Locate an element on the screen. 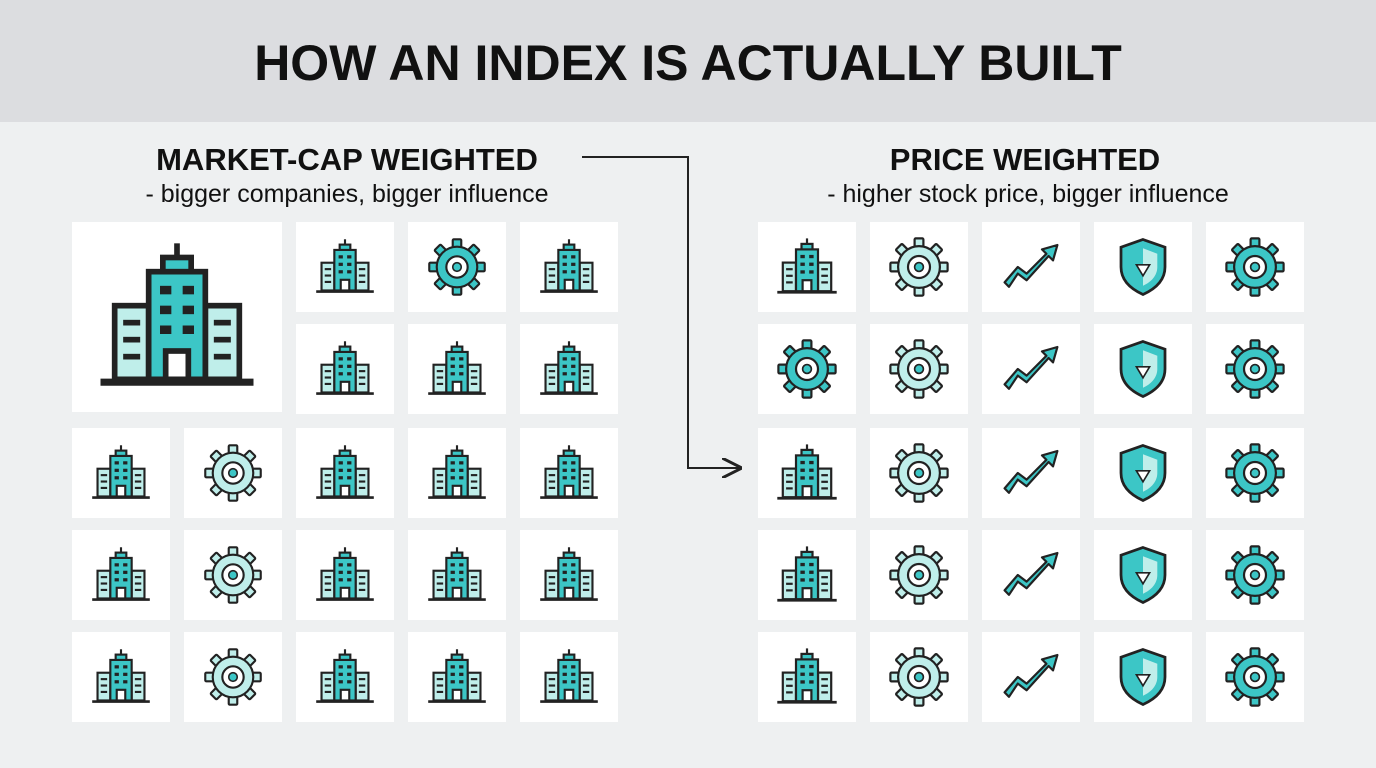 This screenshot has height=768, width=1376. right-subheading: - higher stock price, bigger influence is located at coordinates (1028, 194).